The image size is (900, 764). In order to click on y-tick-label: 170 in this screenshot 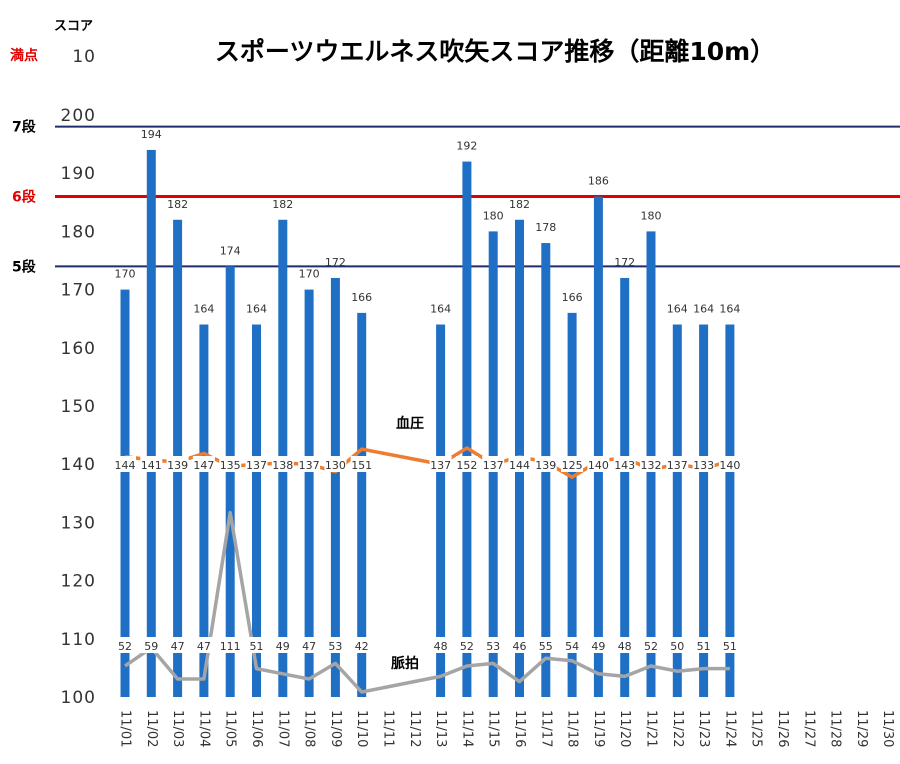, I will do `click(78, 291)`.